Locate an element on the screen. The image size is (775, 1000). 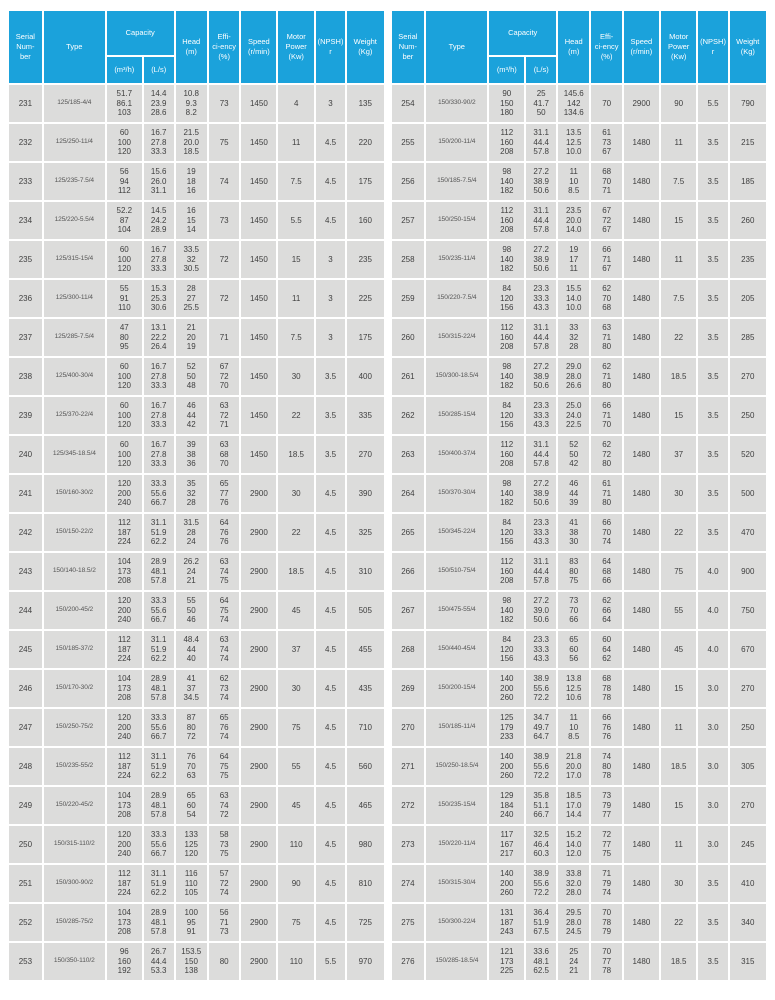
cell-head: 41 38 30 is located at coordinates (574, 532).